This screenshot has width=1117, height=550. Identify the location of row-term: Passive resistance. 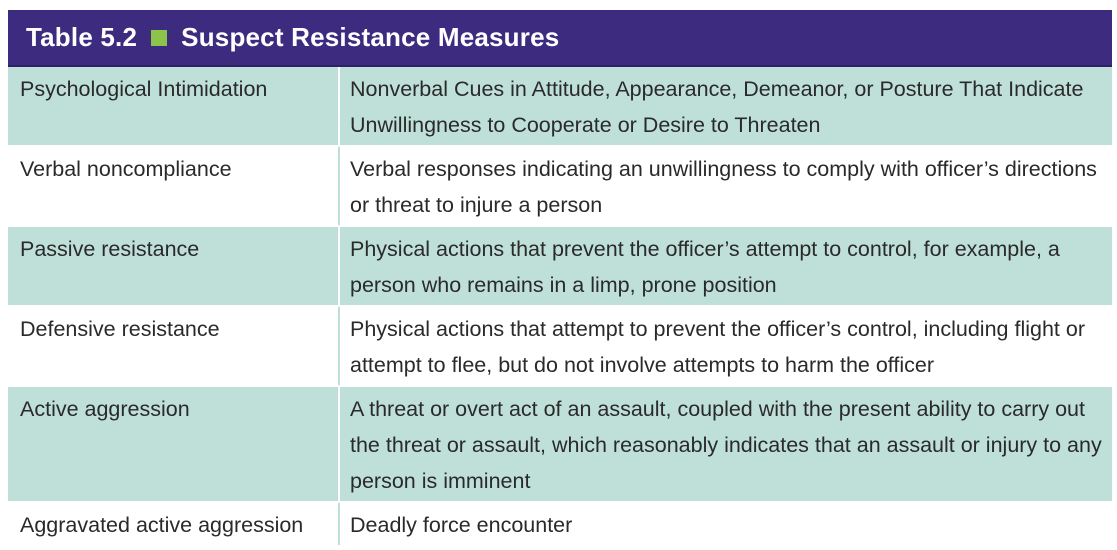
(174, 266).